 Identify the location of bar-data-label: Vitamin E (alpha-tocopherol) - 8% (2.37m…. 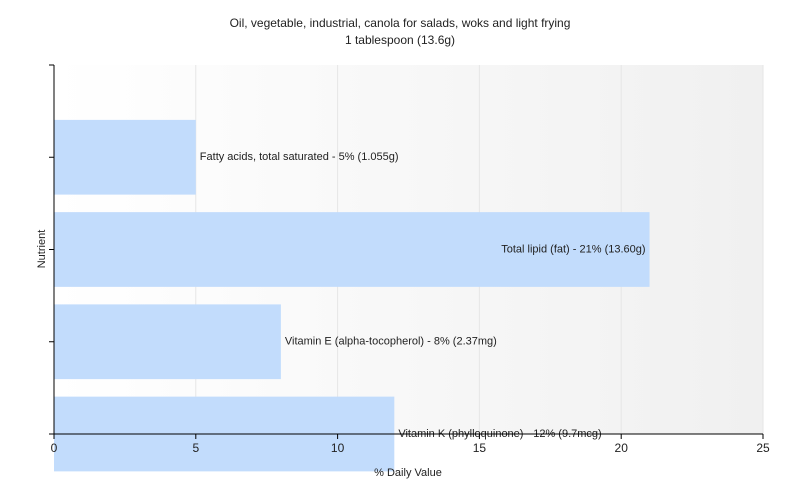
(391, 342).